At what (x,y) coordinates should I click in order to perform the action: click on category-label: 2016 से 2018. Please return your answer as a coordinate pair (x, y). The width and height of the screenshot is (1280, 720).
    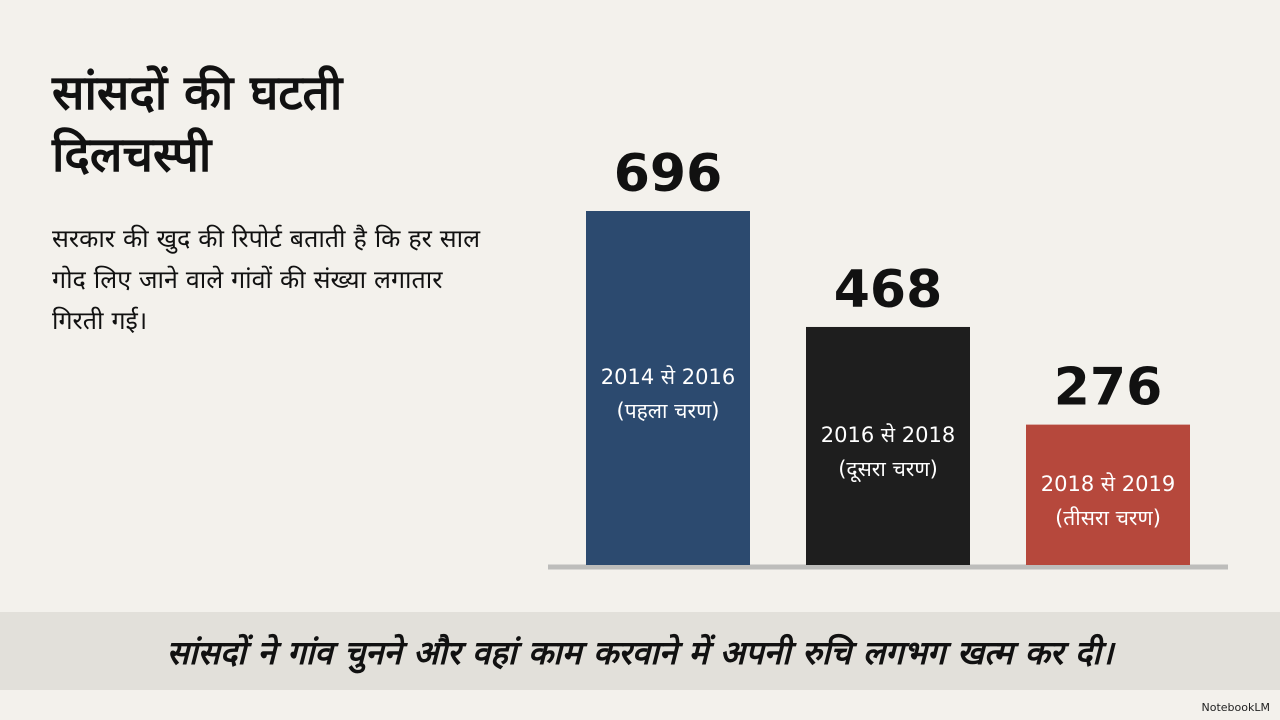
    Looking at the image, I should click on (888, 435).